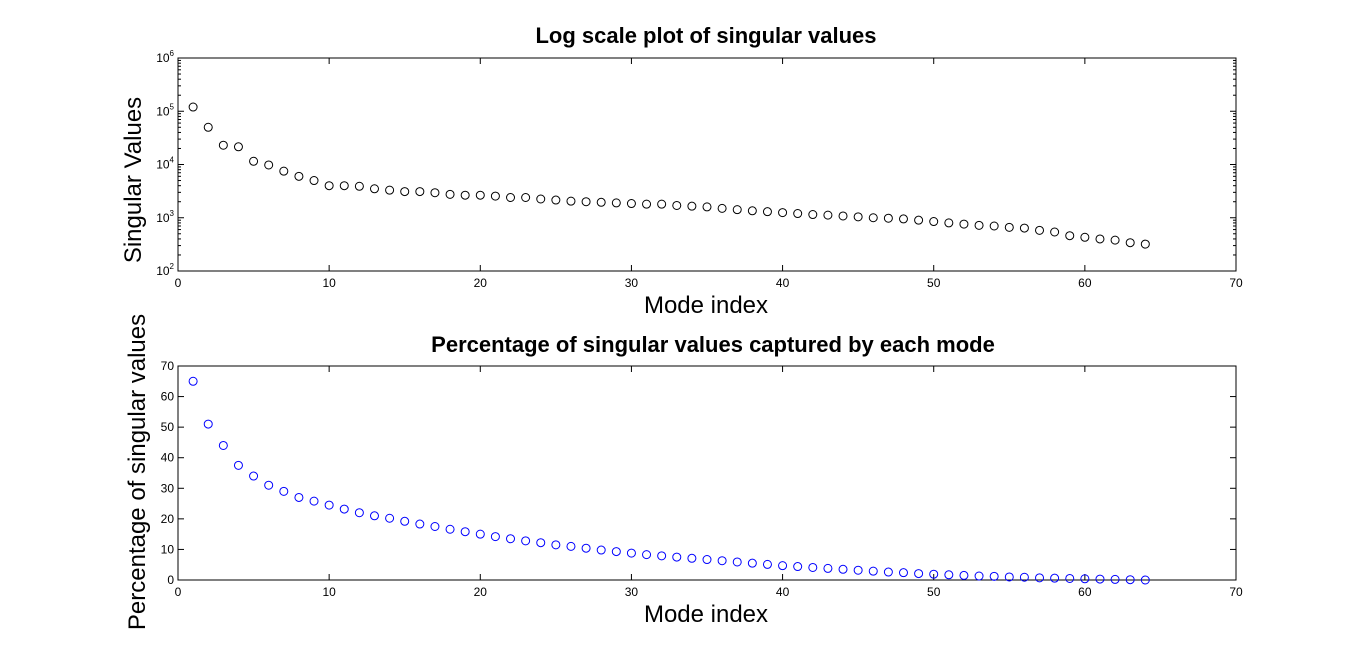 The height and width of the screenshot is (652, 1366). I want to click on plot1-xtick-label: 40, so click(783, 283).